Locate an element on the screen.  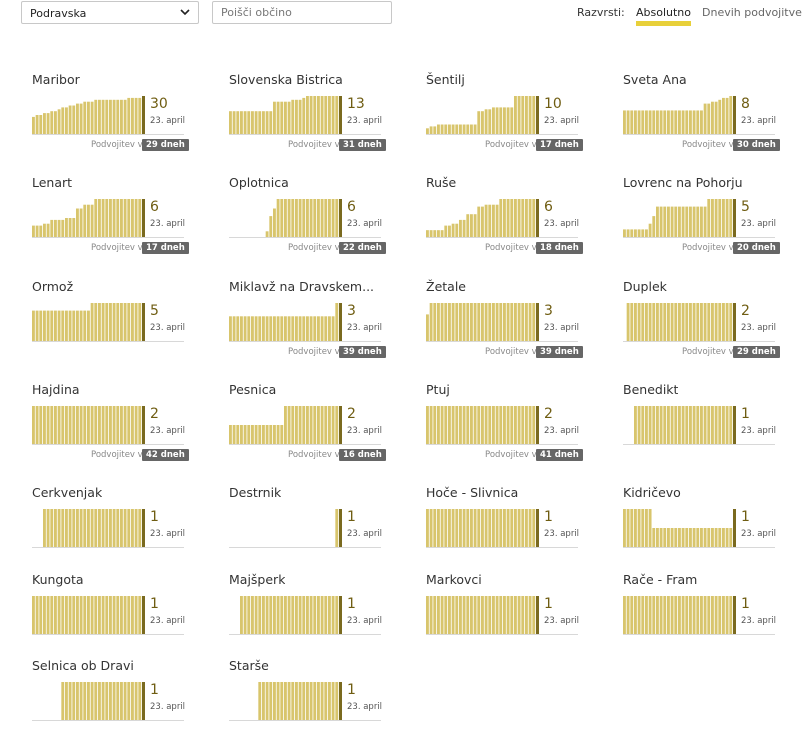
search-input is located at coordinates (302, 12).